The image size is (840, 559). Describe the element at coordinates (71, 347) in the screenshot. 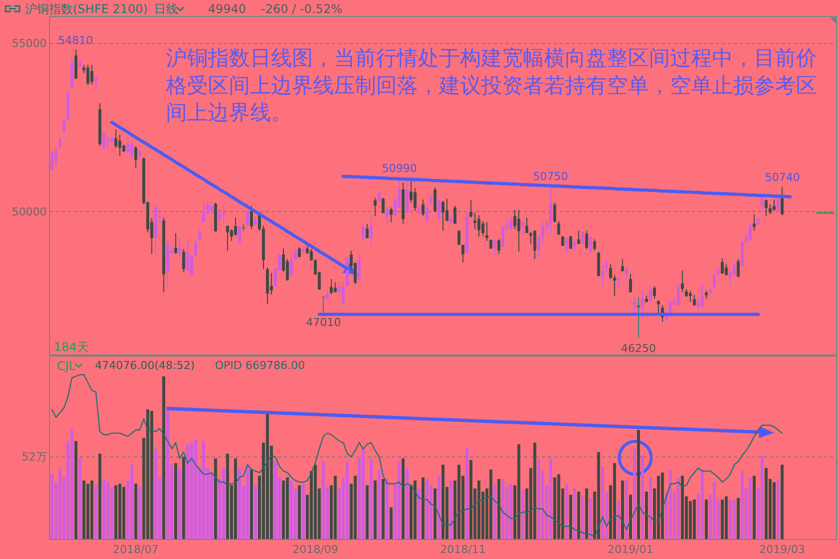

I see `annotation: 184天` at that location.